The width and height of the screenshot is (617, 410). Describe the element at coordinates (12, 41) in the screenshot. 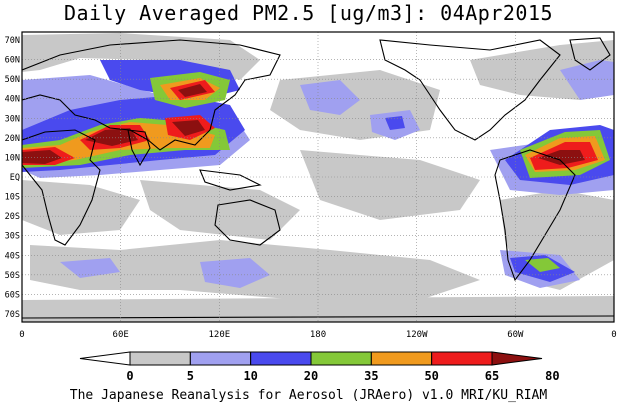

I see `lat-label: 70N` at that location.